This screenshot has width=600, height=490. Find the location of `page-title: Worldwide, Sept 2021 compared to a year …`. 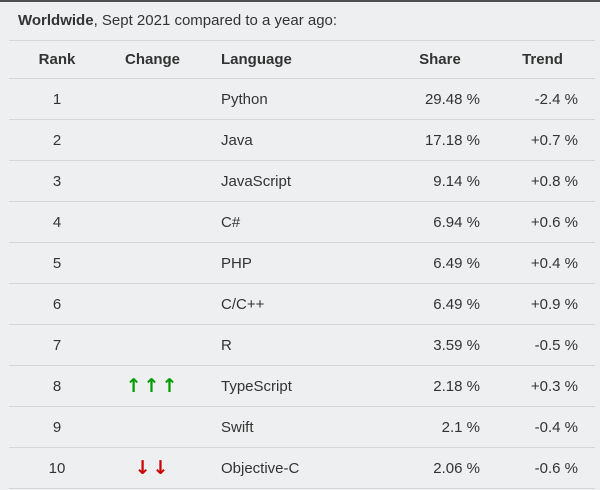

page-title: Worldwide, Sept 2021 compared to a year … is located at coordinates (300, 21).